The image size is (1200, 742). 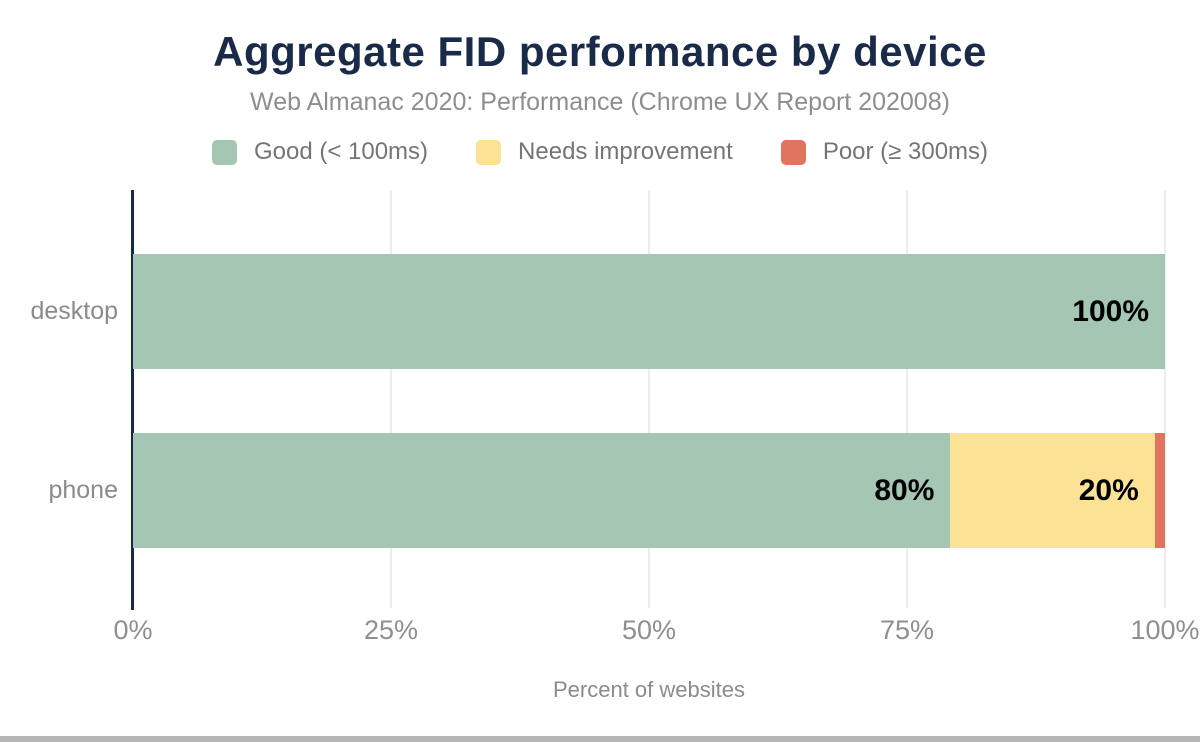 What do you see at coordinates (907, 399) in the screenshot?
I see `gridline-75%` at bounding box center [907, 399].